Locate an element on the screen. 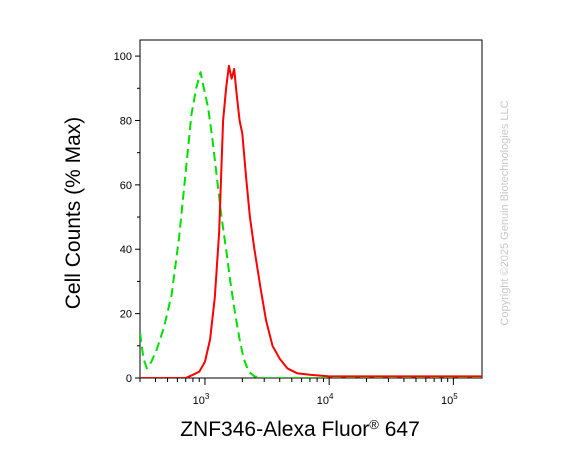 This screenshot has width=577, height=468. y-axis: 0 20 40 60 80 100 is located at coordinates (127, 218).